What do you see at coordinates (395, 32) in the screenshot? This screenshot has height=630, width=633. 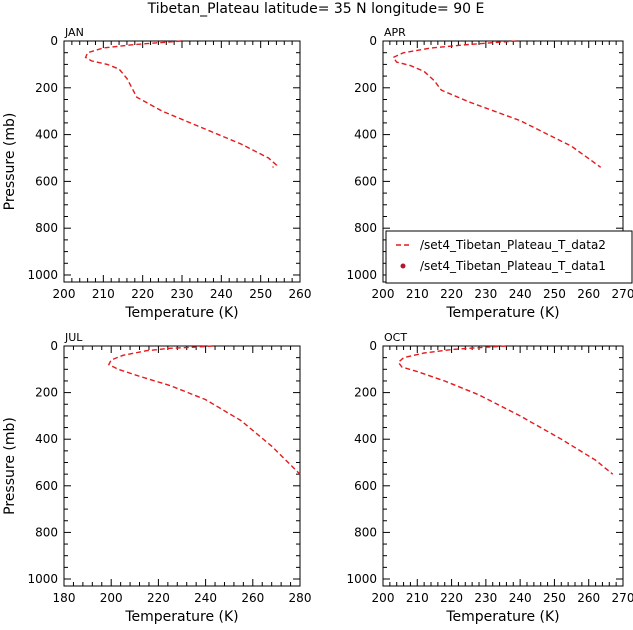 I see `month-label: APR` at bounding box center [395, 32].